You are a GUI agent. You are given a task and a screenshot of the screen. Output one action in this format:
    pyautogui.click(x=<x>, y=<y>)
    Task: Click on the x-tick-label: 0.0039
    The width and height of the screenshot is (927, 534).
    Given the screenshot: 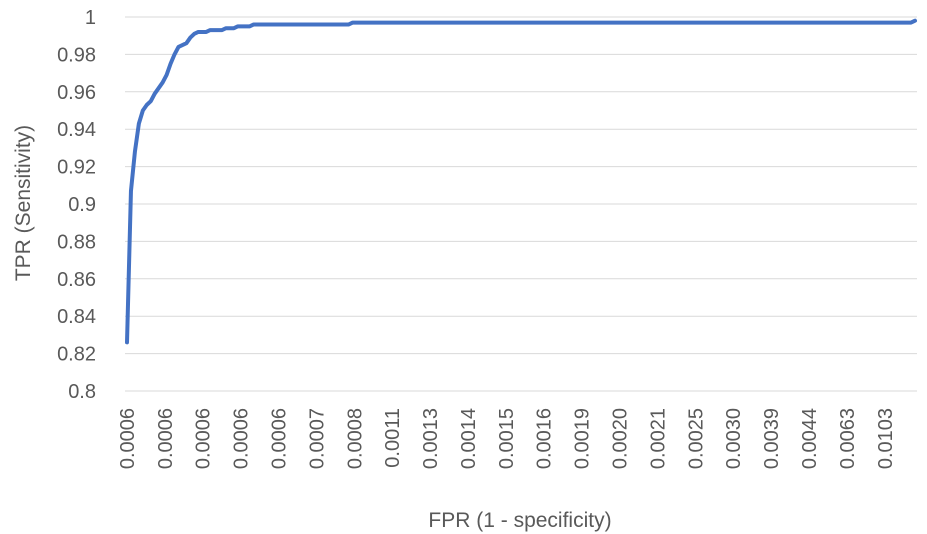 What is the action you would take?
    pyautogui.click(x=772, y=438)
    